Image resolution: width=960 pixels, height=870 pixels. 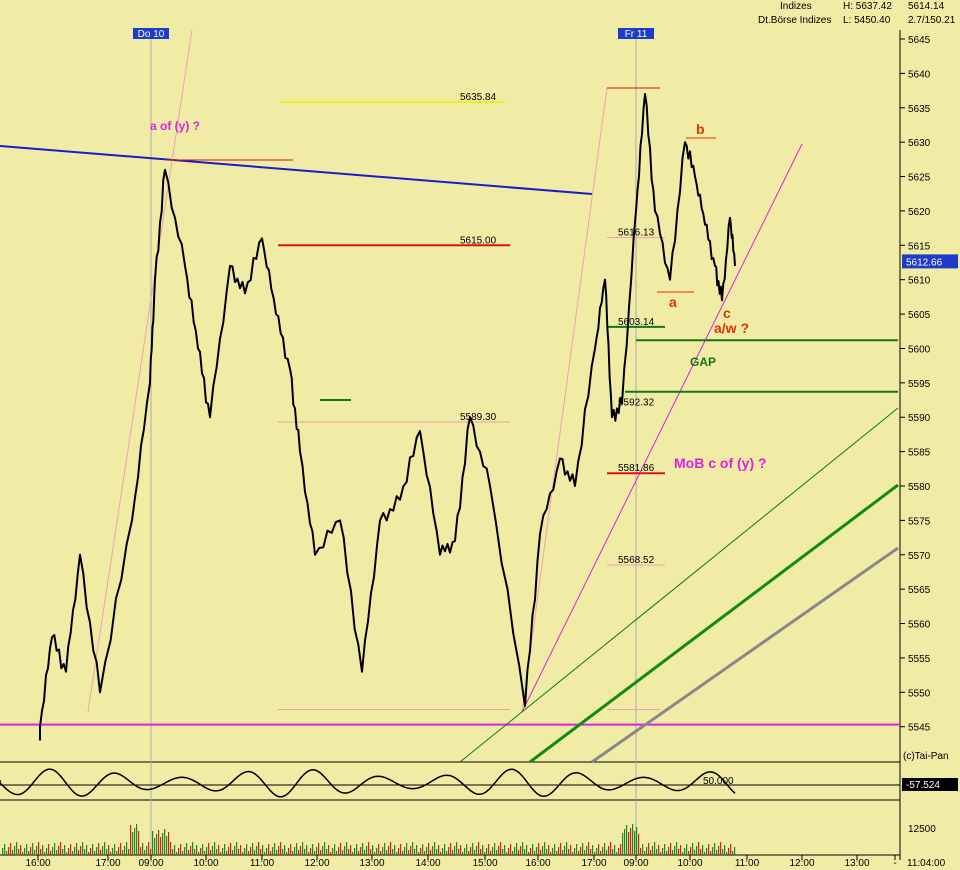 What do you see at coordinates (919, 384) in the screenshot?
I see `y-tick-label: 5595` at bounding box center [919, 384].